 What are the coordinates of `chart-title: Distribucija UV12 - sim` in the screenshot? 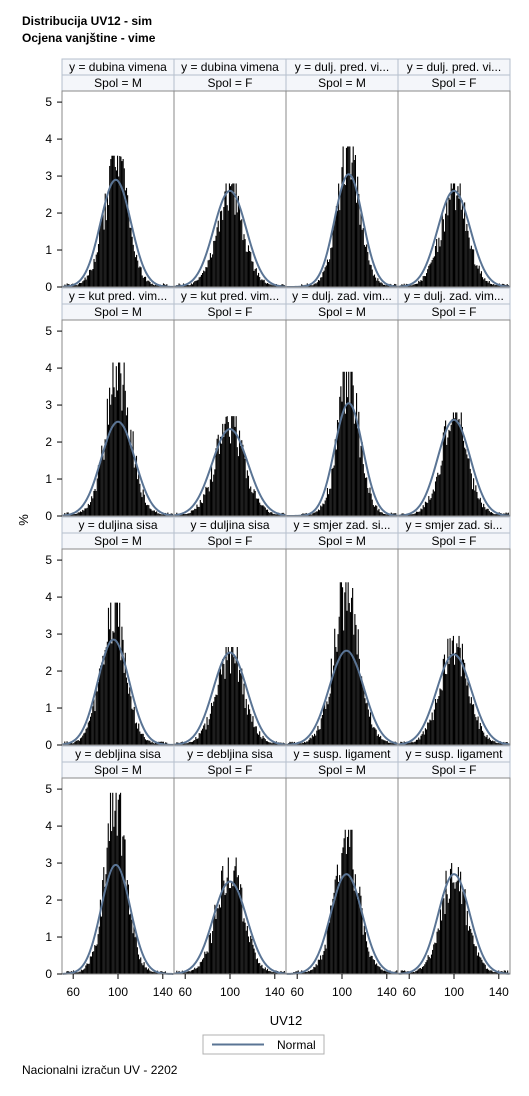 It's located at (87, 21).